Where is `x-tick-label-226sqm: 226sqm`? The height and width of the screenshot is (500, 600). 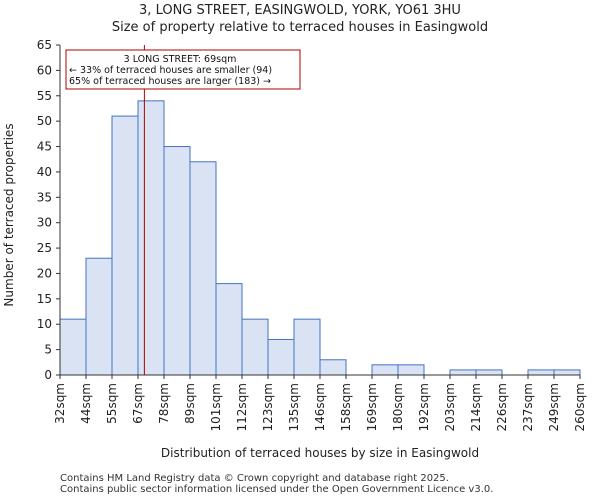 x-tick-label-226sqm: 226sqm is located at coordinates (502, 407).